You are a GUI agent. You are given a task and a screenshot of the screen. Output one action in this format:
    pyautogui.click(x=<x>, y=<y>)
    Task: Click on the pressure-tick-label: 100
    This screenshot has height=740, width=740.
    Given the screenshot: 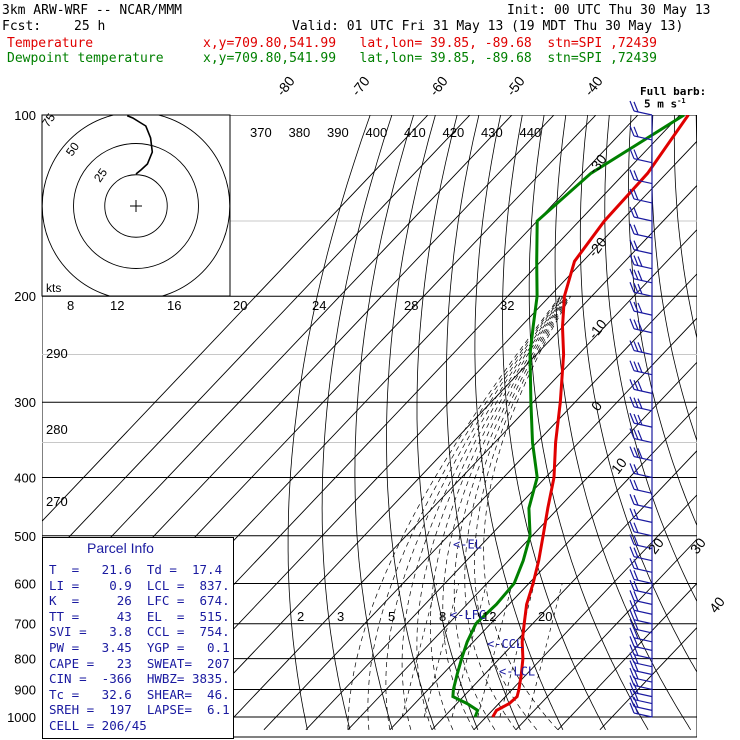 What is the action you would take?
    pyautogui.click(x=25, y=115)
    